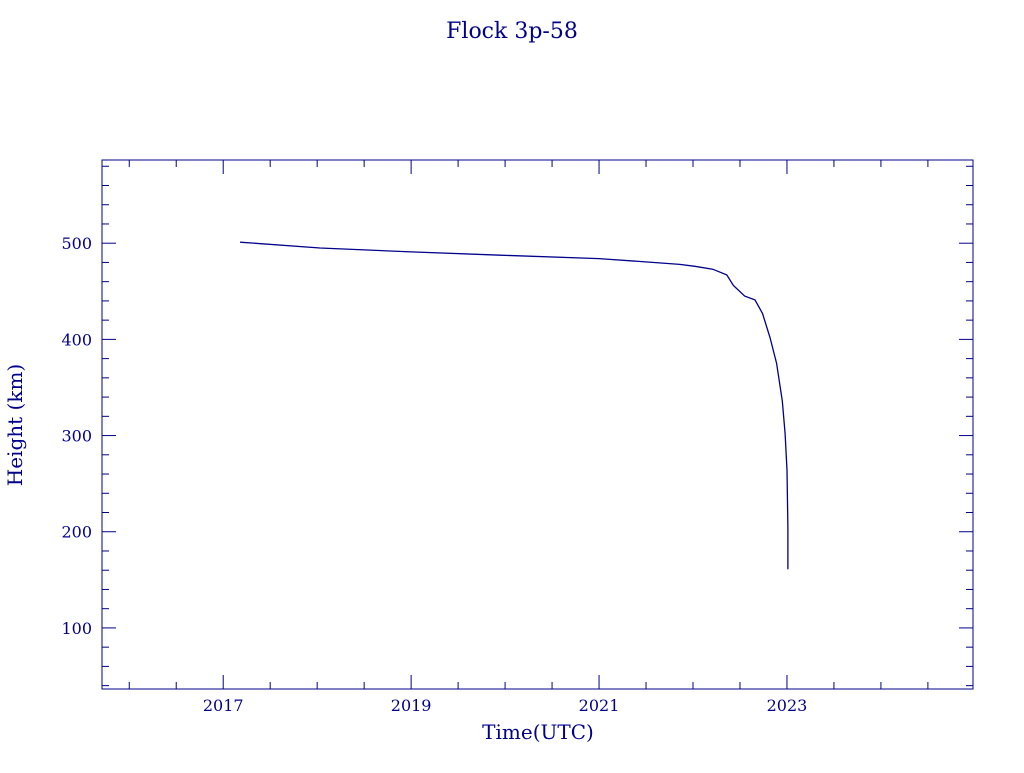  What do you see at coordinates (15, 425) in the screenshot?
I see `y-axis-label: Height (km)` at bounding box center [15, 425].